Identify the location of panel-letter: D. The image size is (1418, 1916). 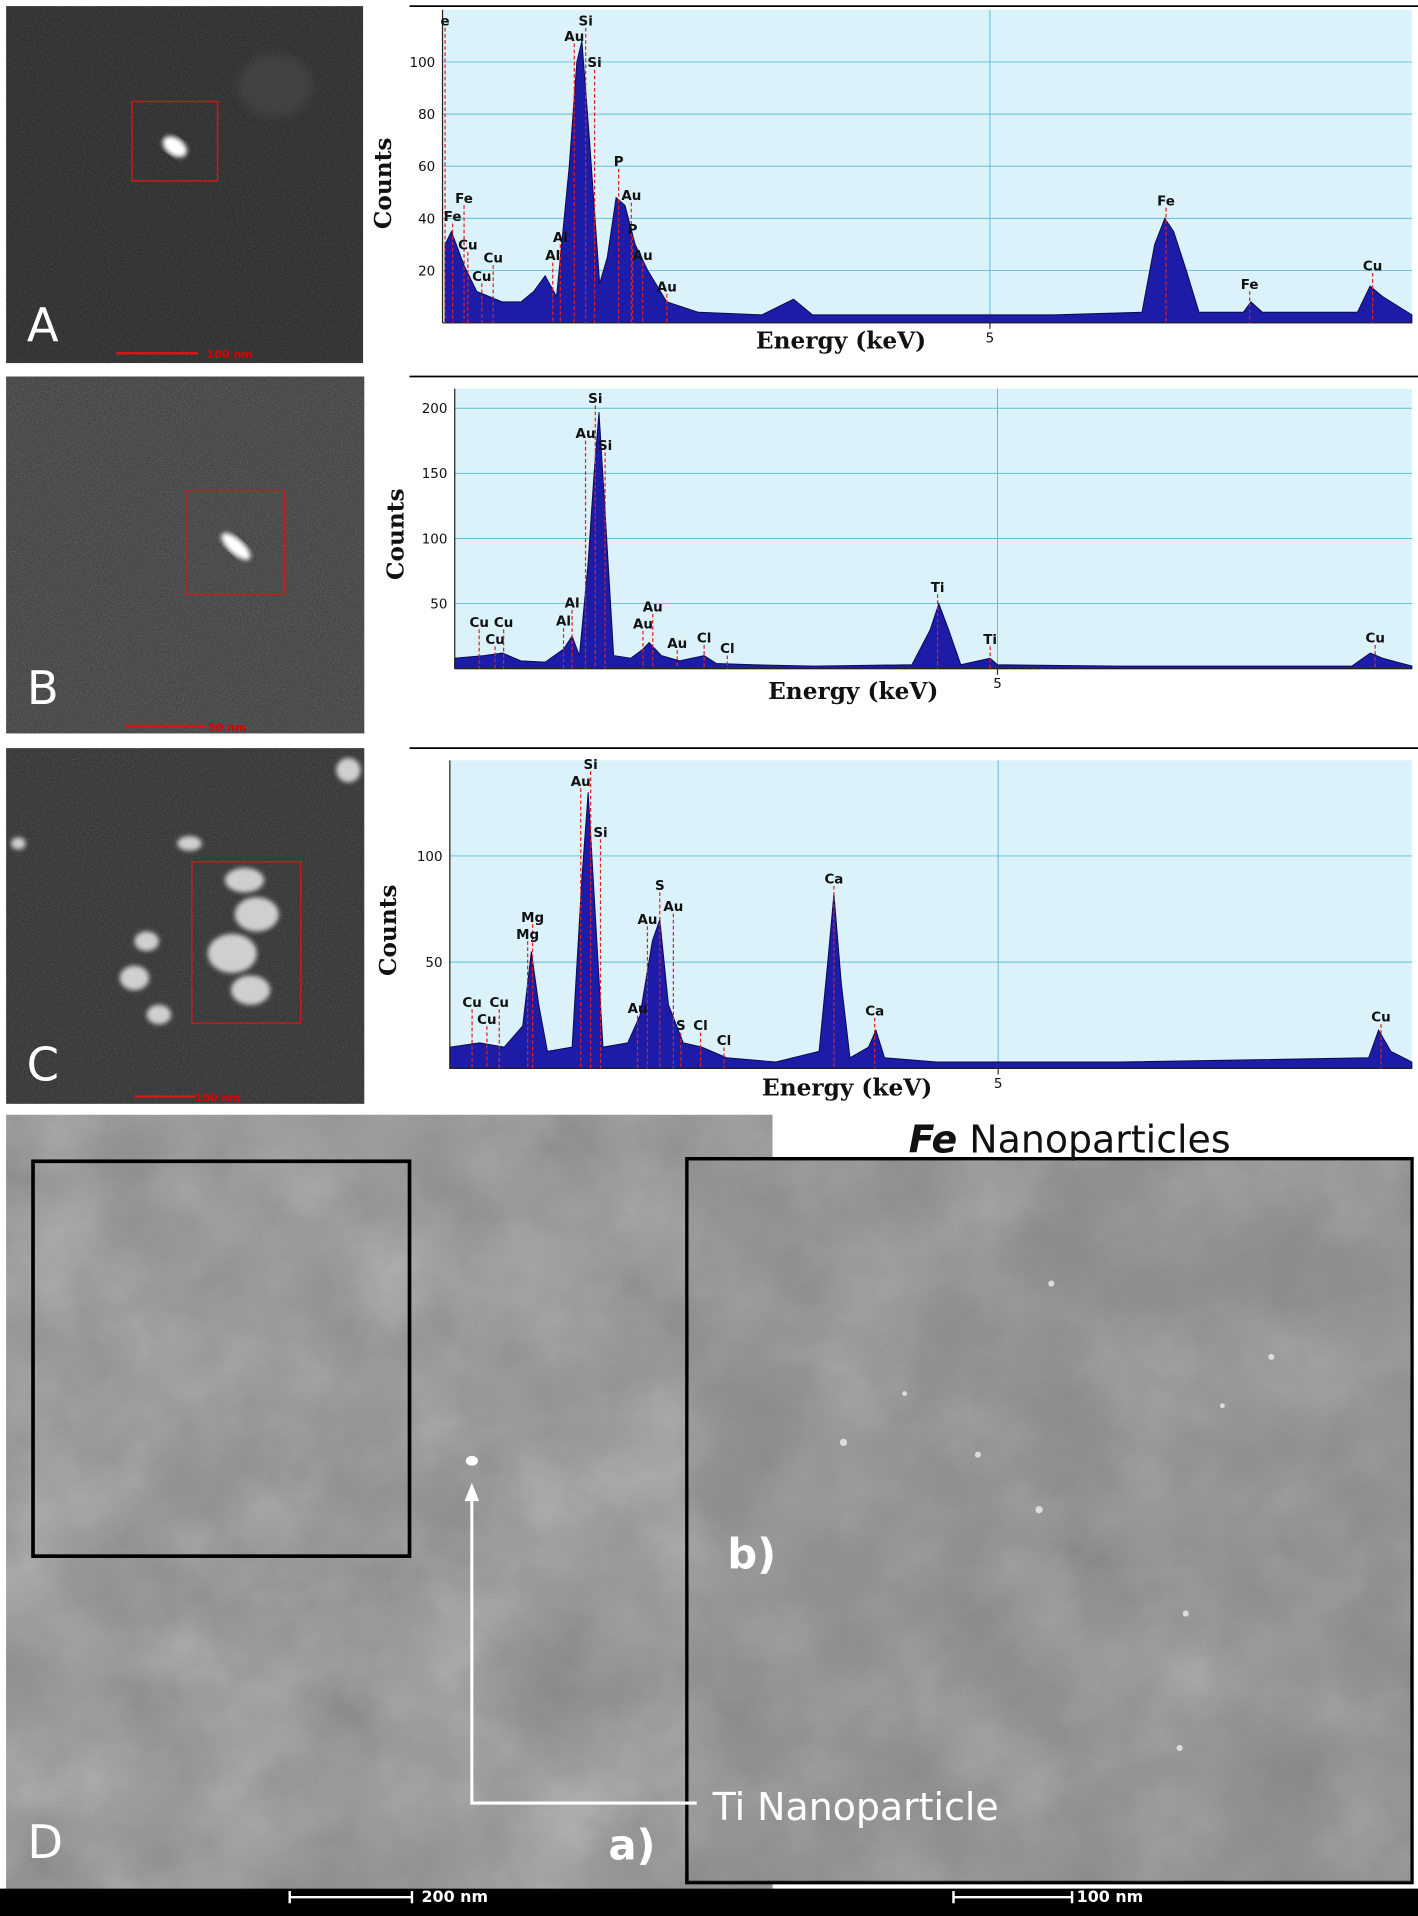
(45, 1842).